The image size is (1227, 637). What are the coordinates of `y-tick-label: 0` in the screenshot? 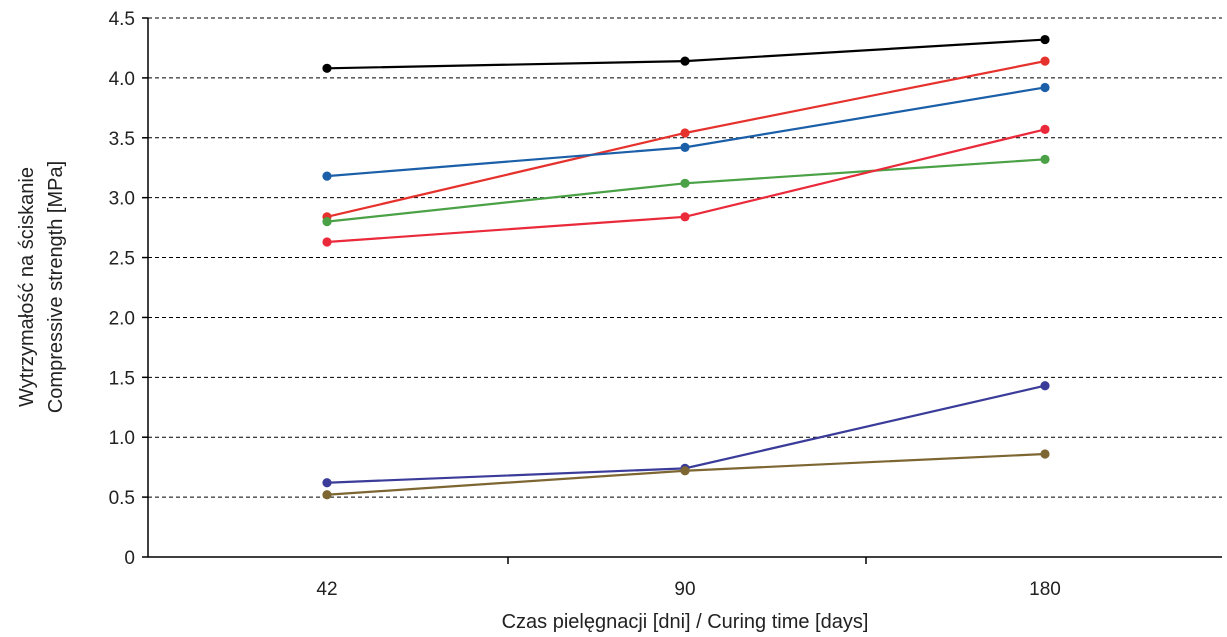 It's located at (129, 558).